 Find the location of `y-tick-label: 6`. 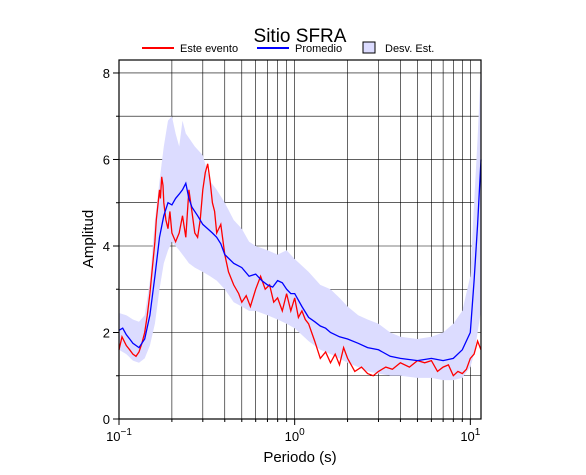

y-tick-label: 6 is located at coordinates (106, 159).